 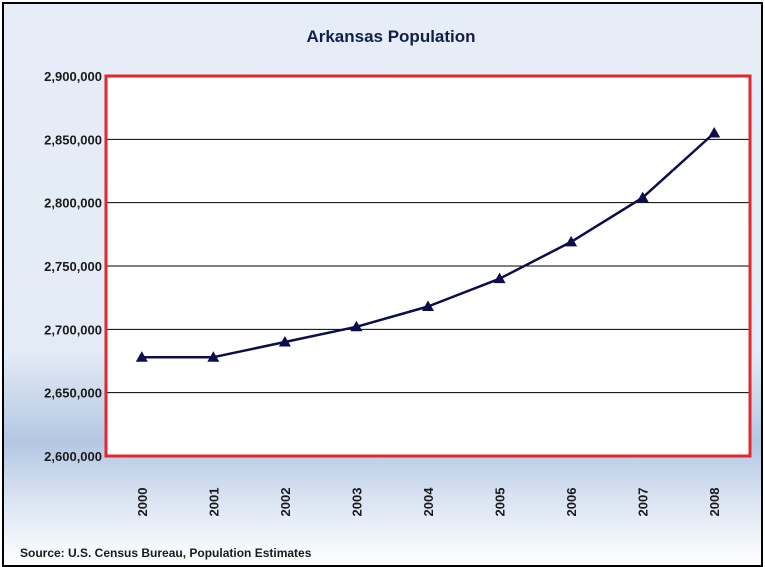 What do you see at coordinates (571, 502) in the screenshot?
I see `x-tick-label: 2006` at bounding box center [571, 502].